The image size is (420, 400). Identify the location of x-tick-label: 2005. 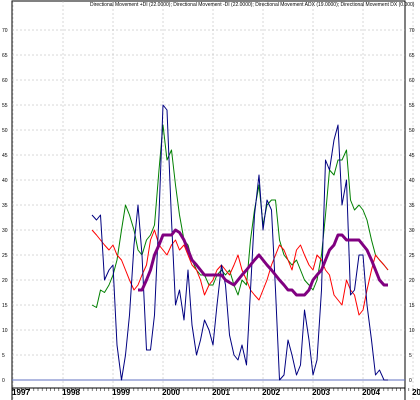
(416, 392).